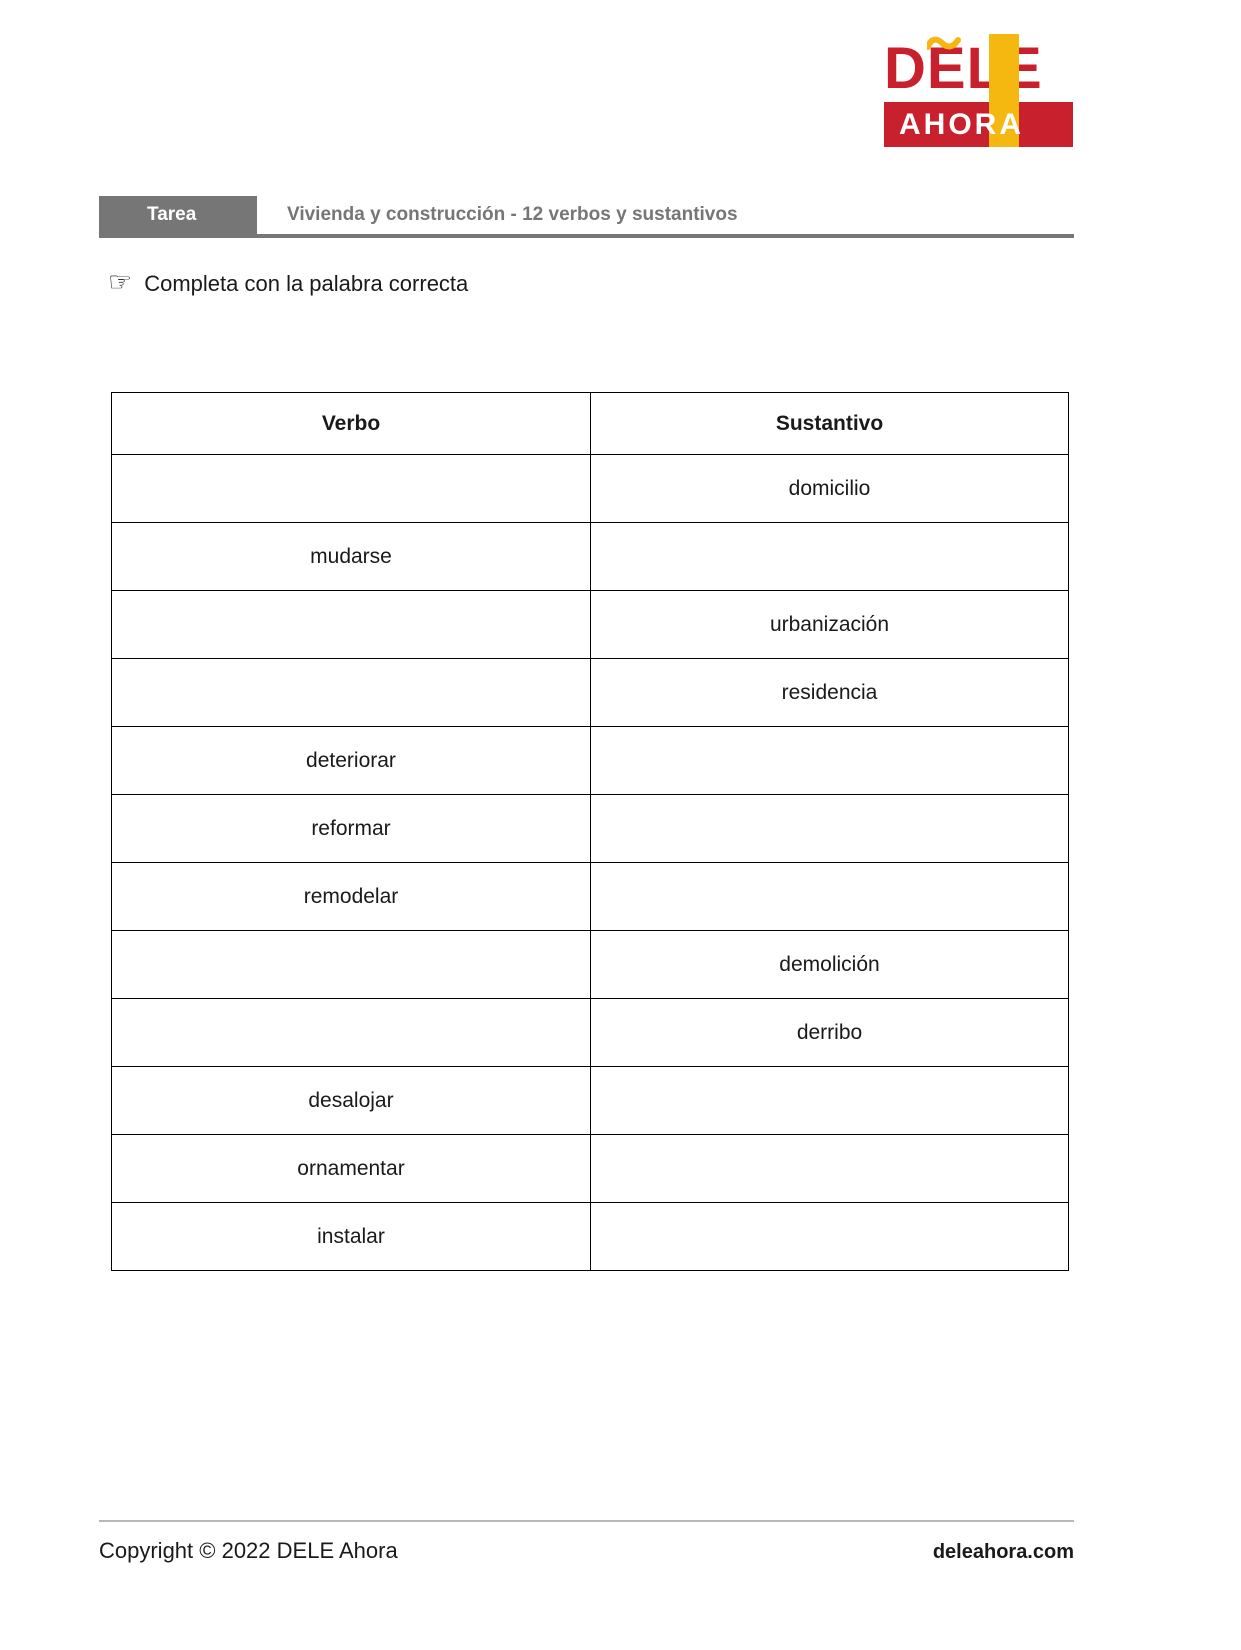  What do you see at coordinates (1004, 90) in the screenshot?
I see `logo-yellow-bar` at bounding box center [1004, 90].